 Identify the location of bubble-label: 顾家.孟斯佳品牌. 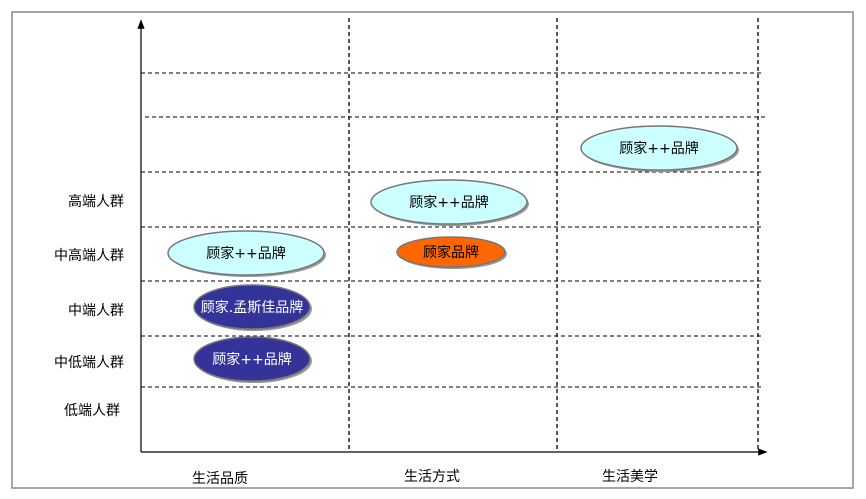
(252, 307).